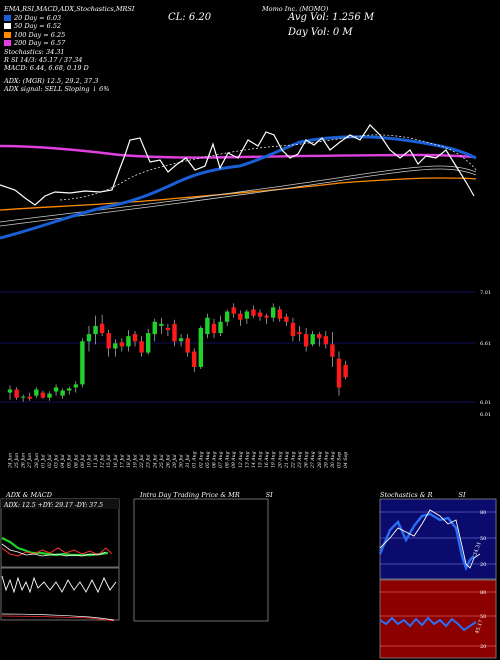 The height and width of the screenshot is (660, 500). Describe the element at coordinates (7, 34) in the screenshot. I see `ema100-swatch` at that location.